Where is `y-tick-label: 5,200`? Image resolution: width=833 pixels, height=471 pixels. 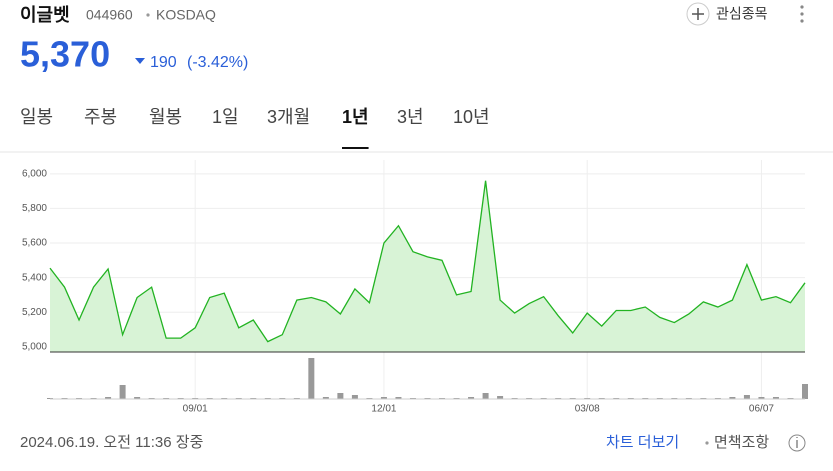
y-tick-label: 5,200 is located at coordinates (34, 312).